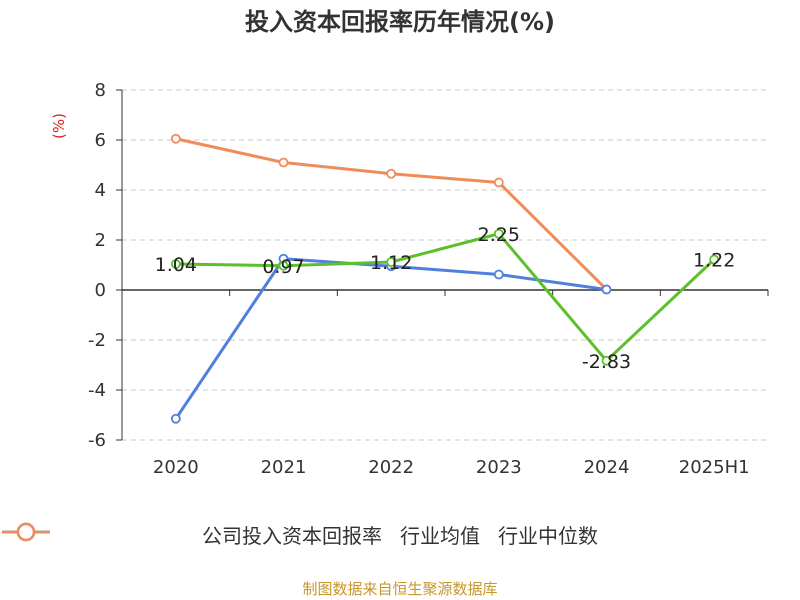 Image resolution: width=800 pixels, height=600 pixels. I want to click on data-label: 0.97, so click(283, 267).